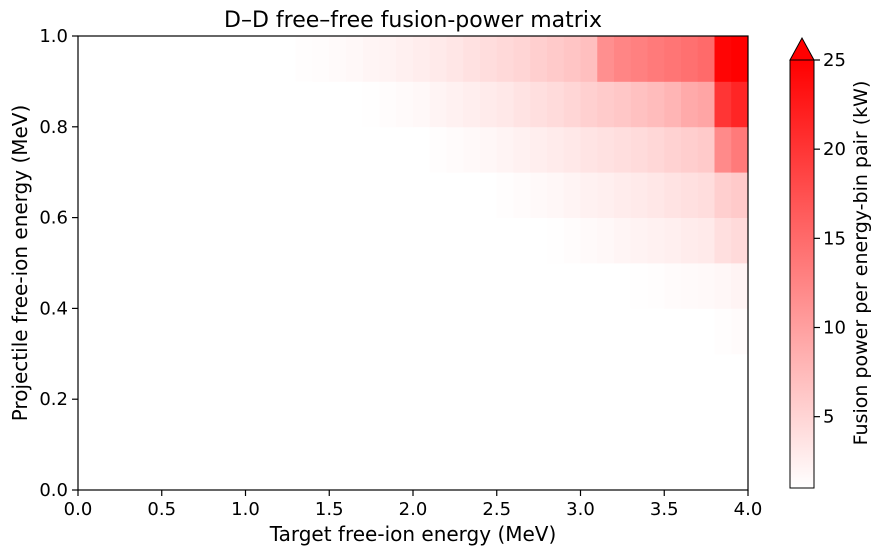 The height and width of the screenshot is (556, 885). I want to click on y-axis: 0.0 0.2 0.4 0.6 0.8 1.0, so click(58, 263).